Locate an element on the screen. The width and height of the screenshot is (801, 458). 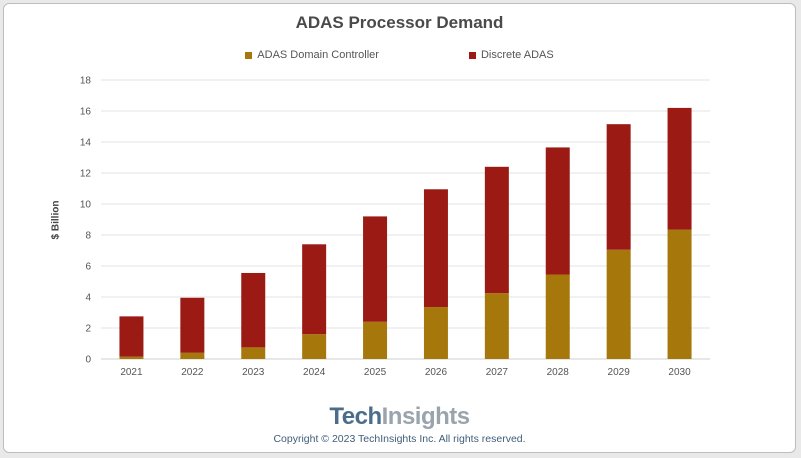
x-tick-label: 2025 is located at coordinates (375, 372).